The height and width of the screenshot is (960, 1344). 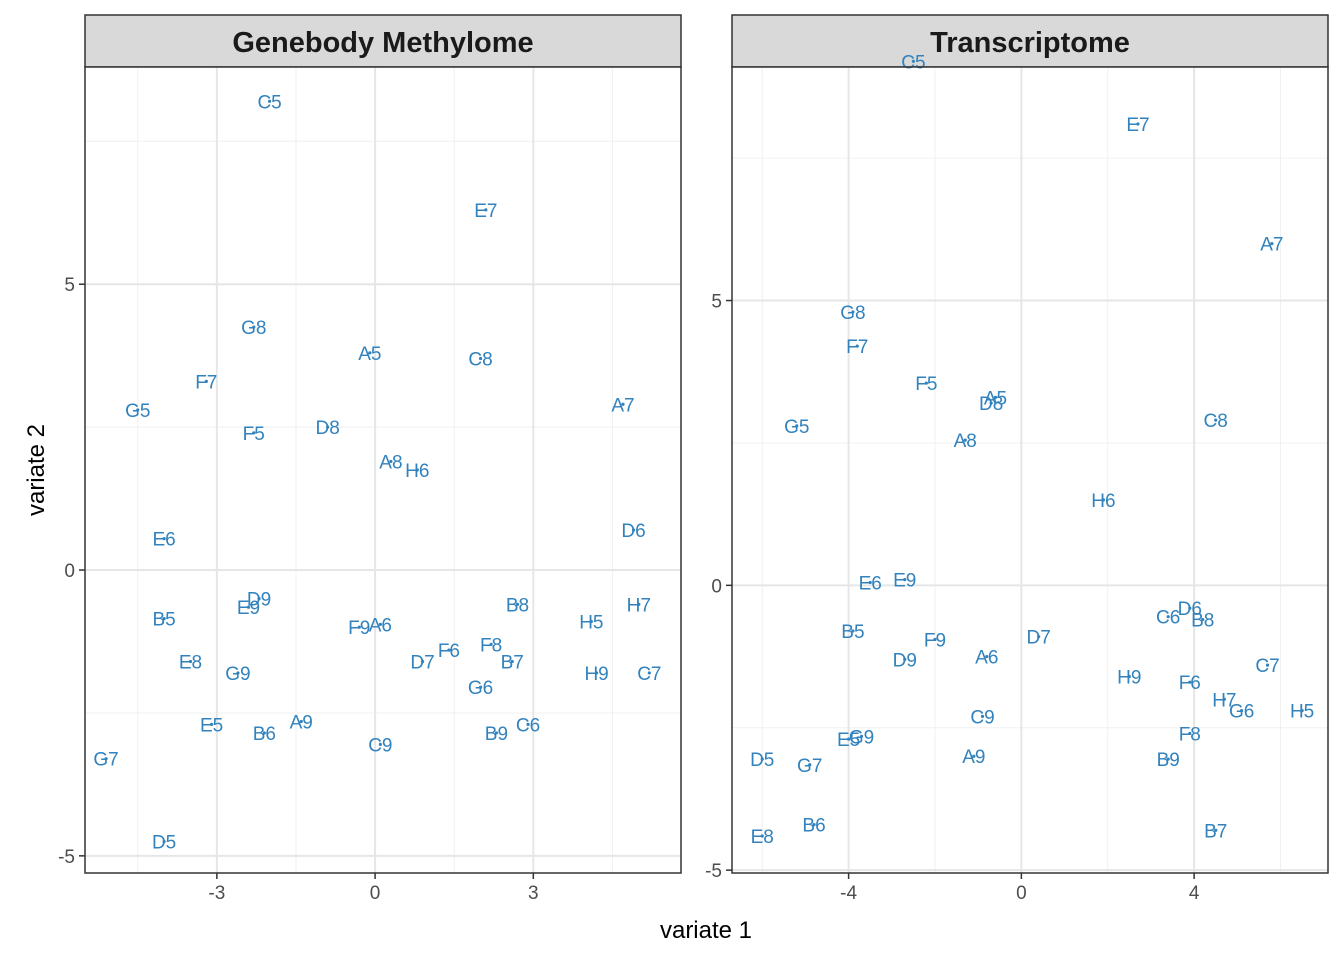 I want to click on point-label: E8, so click(x=762, y=837).